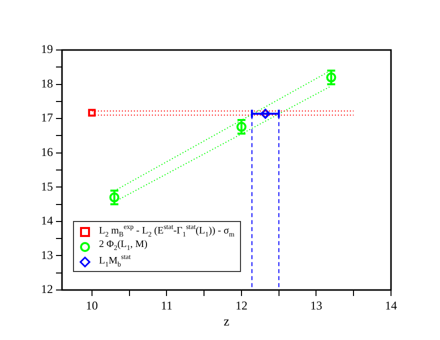 The width and height of the screenshot is (440, 340). What do you see at coordinates (241, 305) in the screenshot?
I see `x-tick-label: 12` at bounding box center [241, 305].